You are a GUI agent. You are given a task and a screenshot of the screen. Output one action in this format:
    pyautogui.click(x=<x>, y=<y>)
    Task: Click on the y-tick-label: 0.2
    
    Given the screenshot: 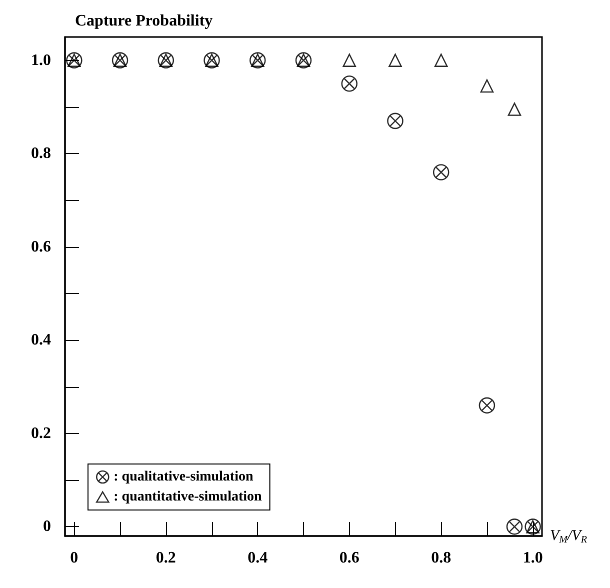 What is the action you would take?
    pyautogui.click(x=41, y=433)
    